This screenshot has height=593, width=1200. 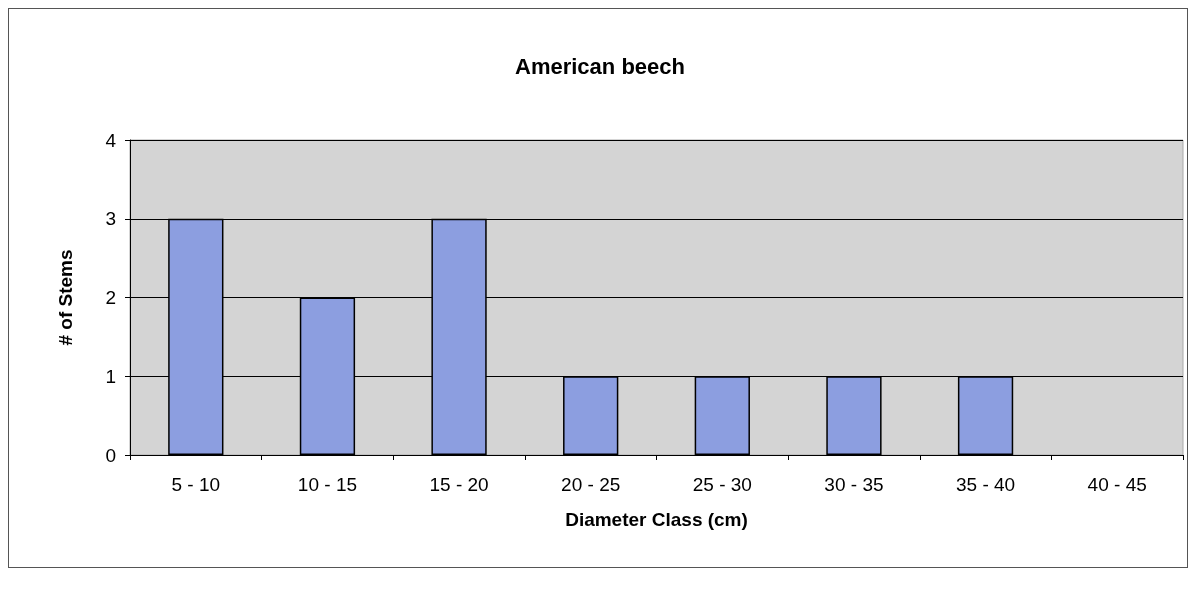 I want to click on x-tick-label: 30 - 35, so click(x=854, y=484).